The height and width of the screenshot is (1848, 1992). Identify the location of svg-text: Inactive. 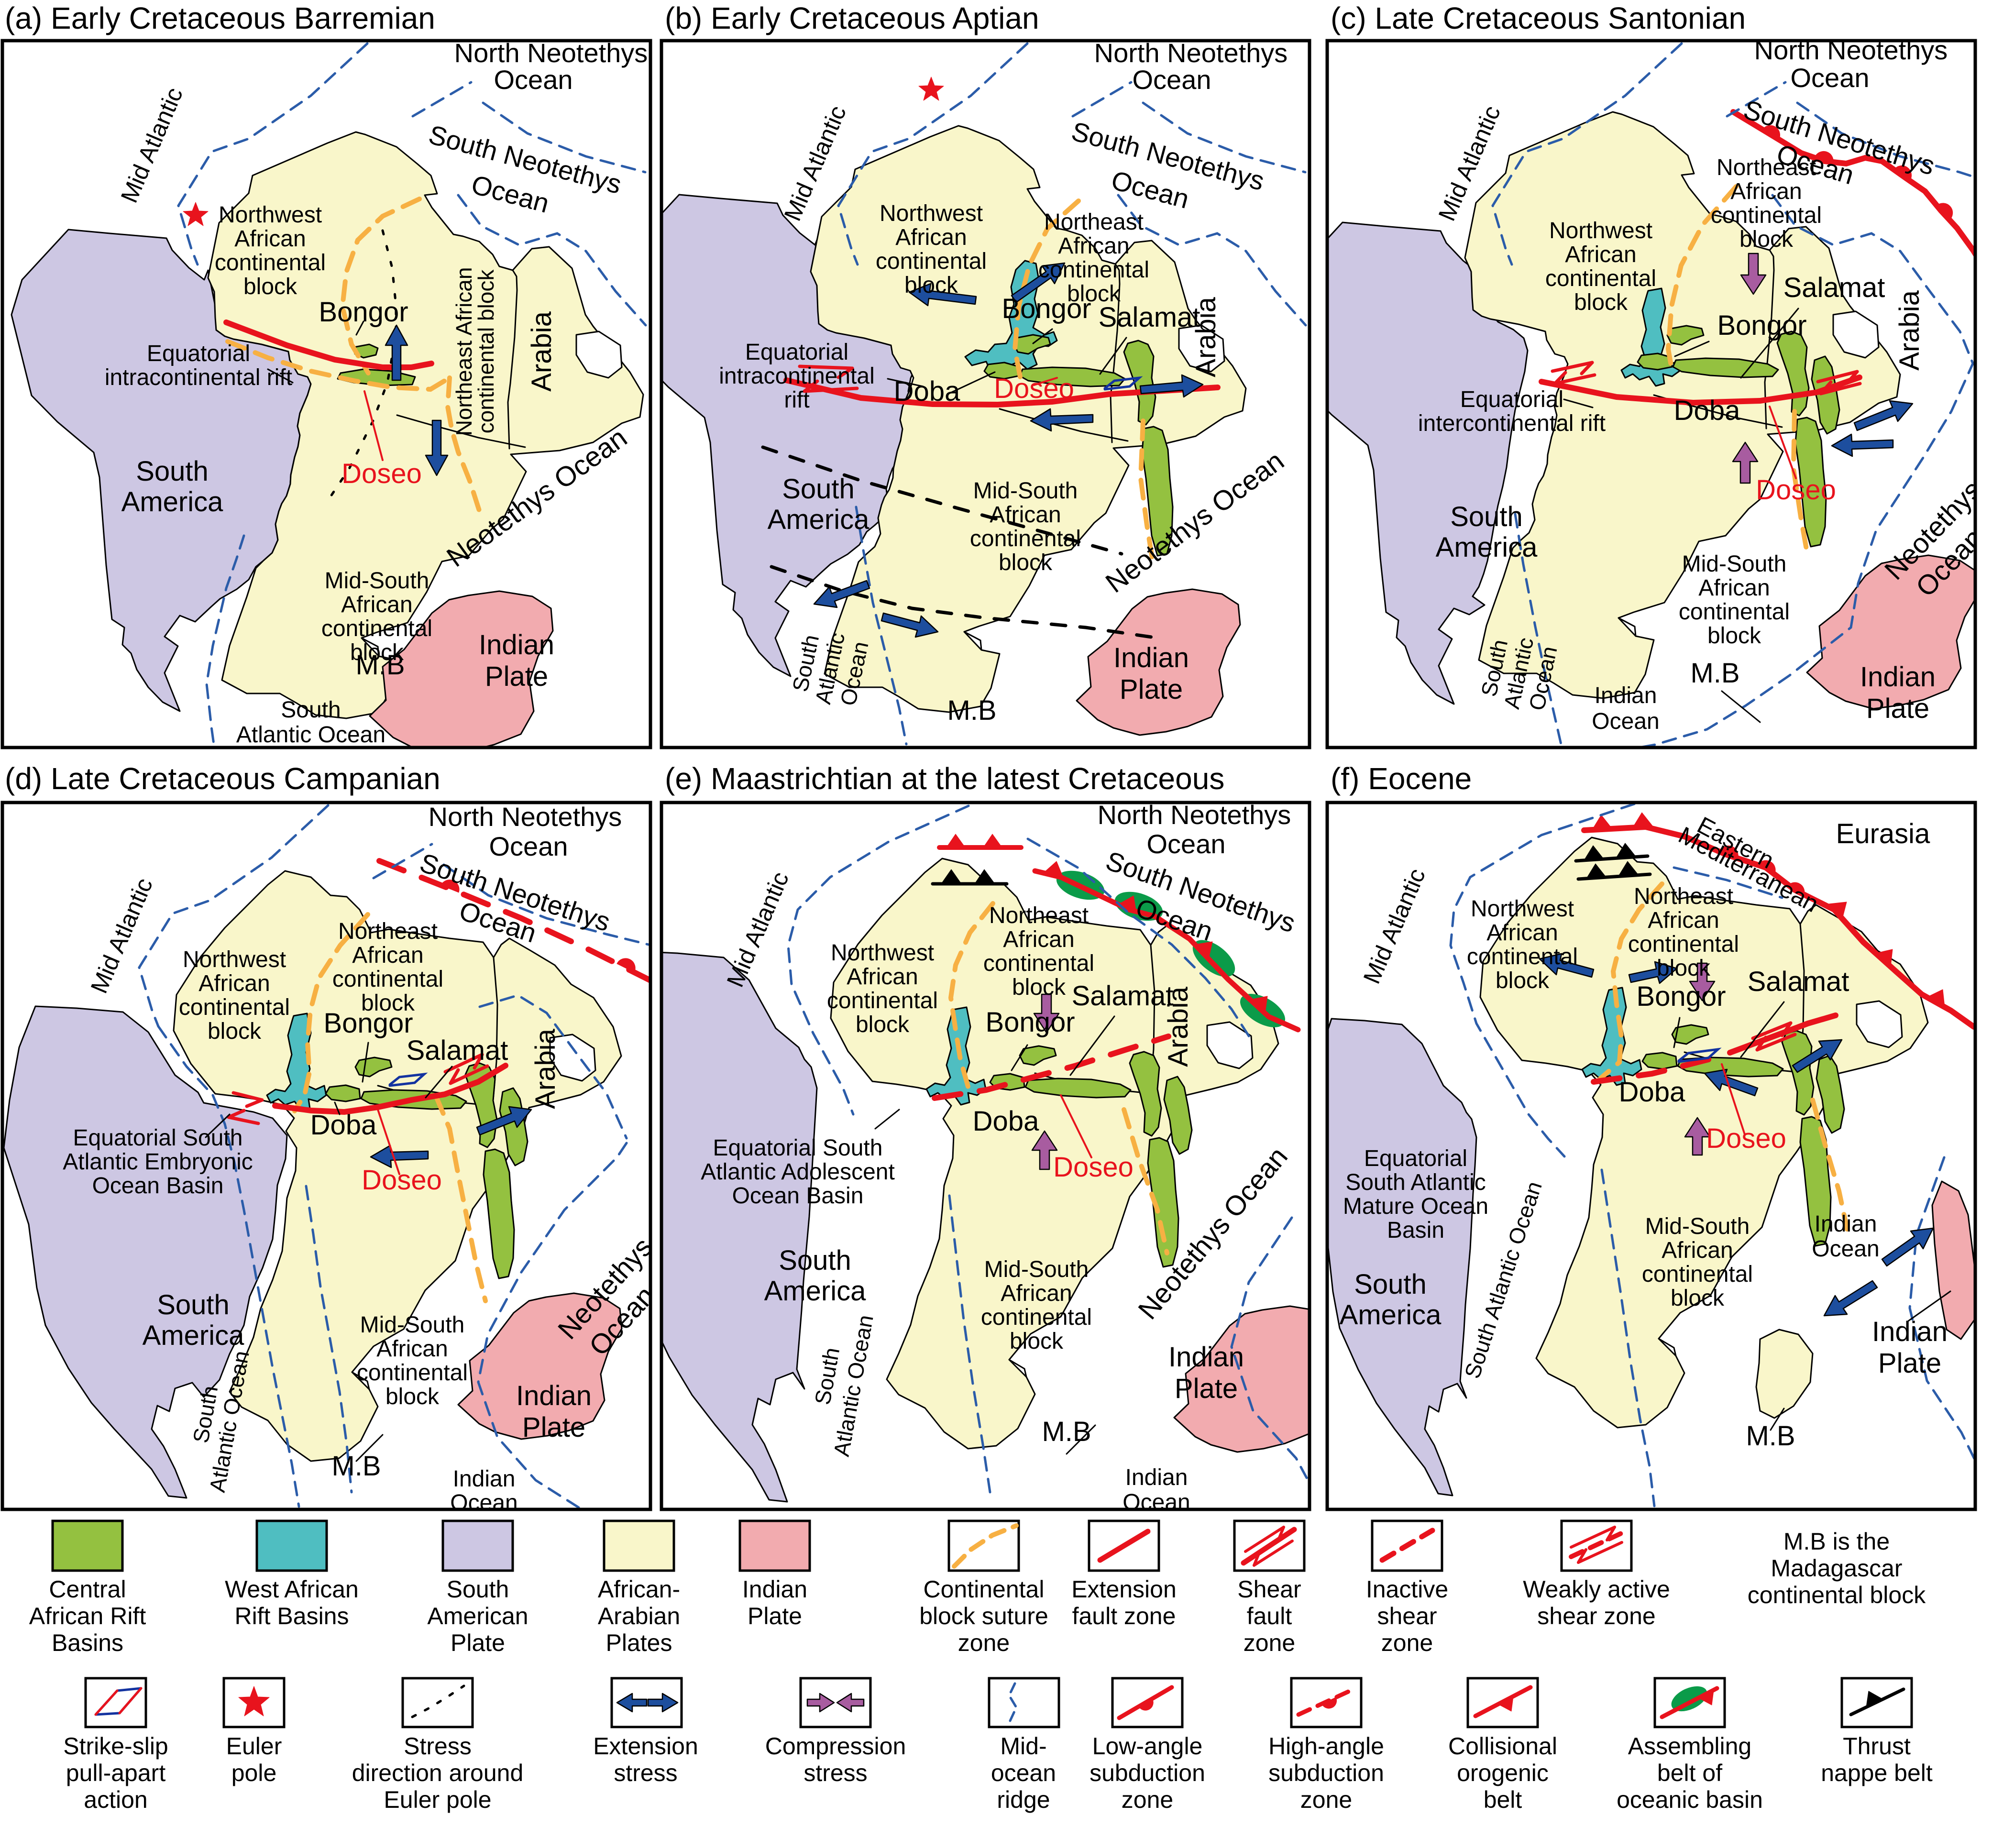
(1407, 1589).